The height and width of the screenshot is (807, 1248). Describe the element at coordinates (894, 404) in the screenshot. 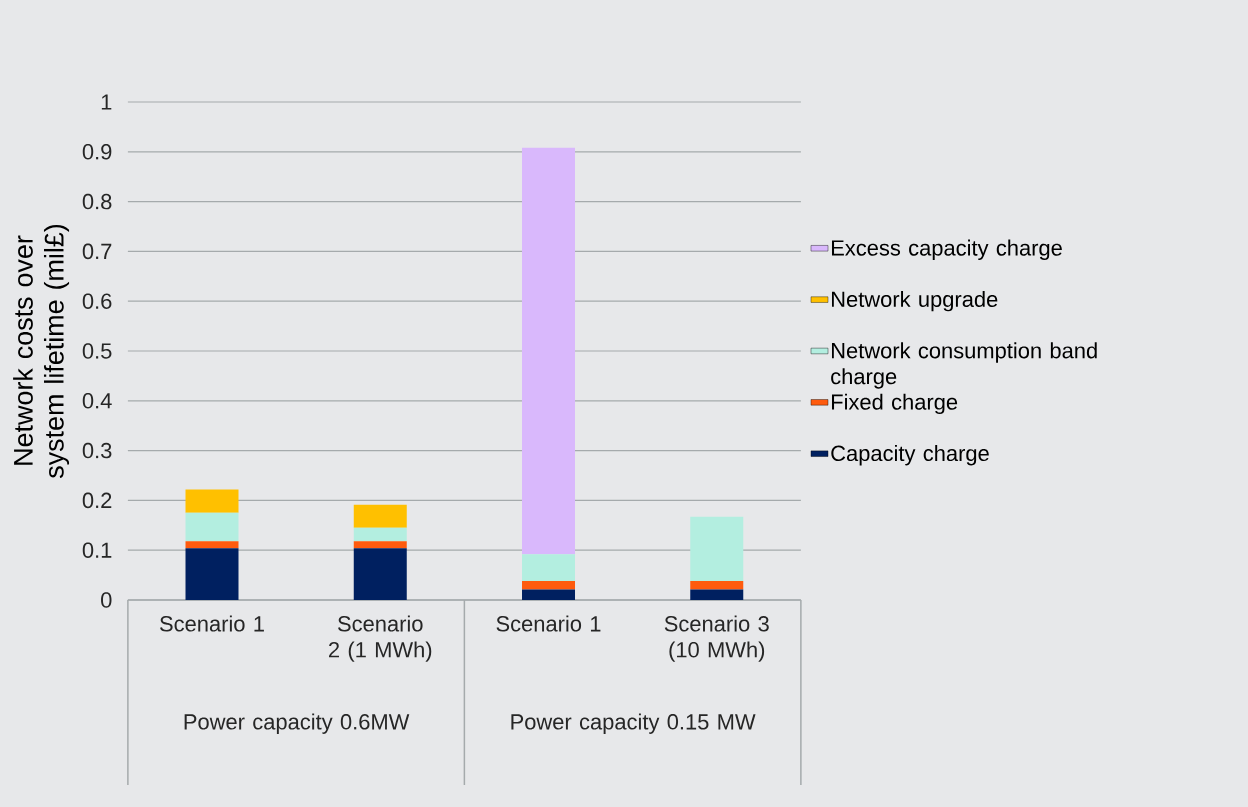

I see `legend-label: Fixed charge` at that location.